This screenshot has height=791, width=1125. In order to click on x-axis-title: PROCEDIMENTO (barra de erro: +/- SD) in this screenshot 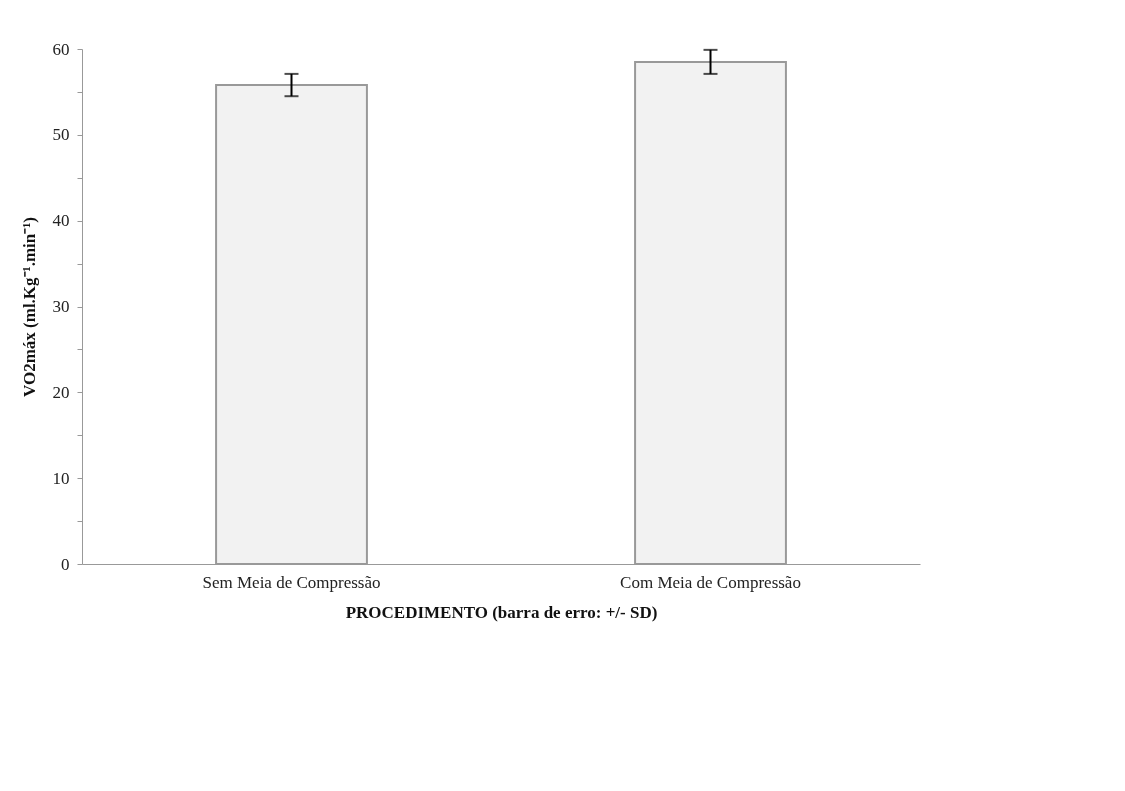, I will do `click(501, 612)`.